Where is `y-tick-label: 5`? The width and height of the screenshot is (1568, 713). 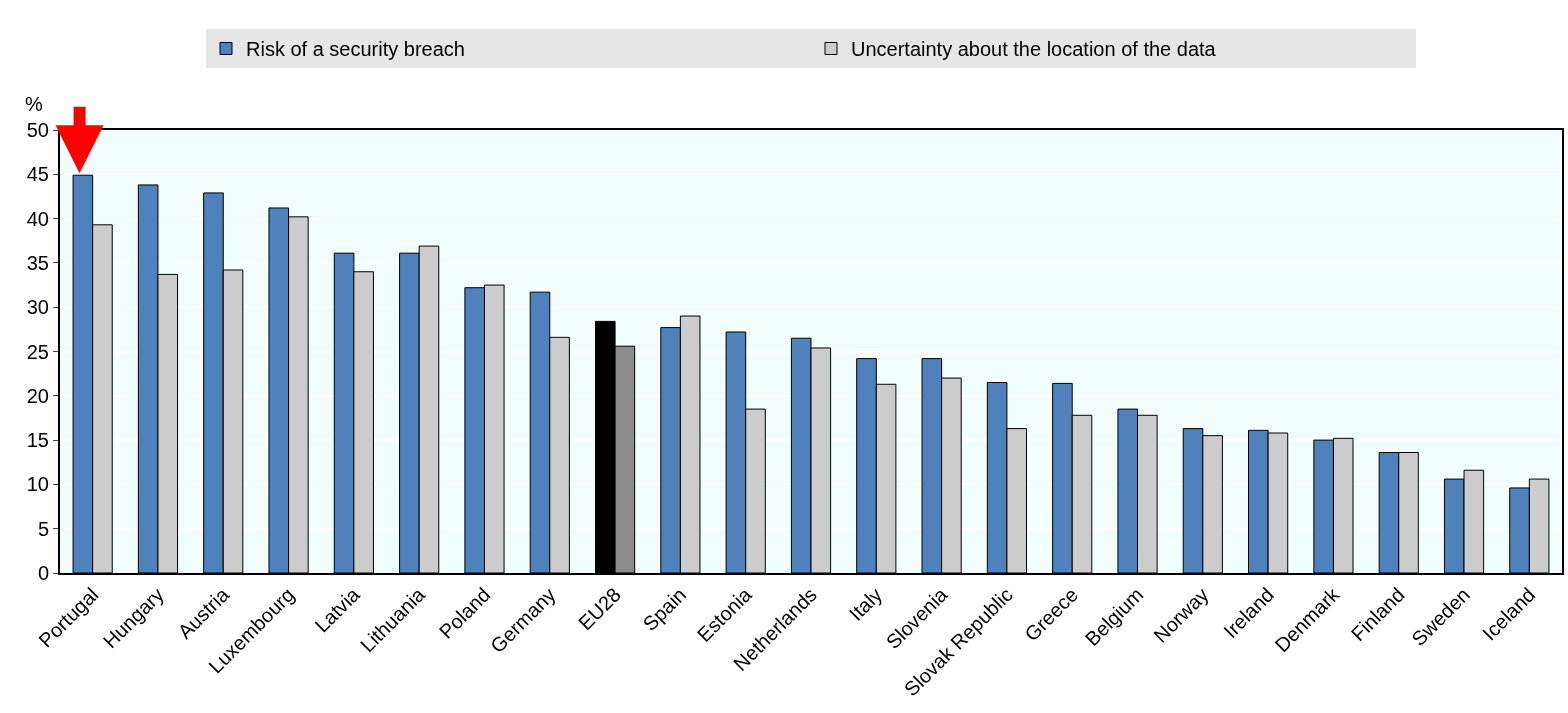
y-tick-label: 5 is located at coordinates (43, 528).